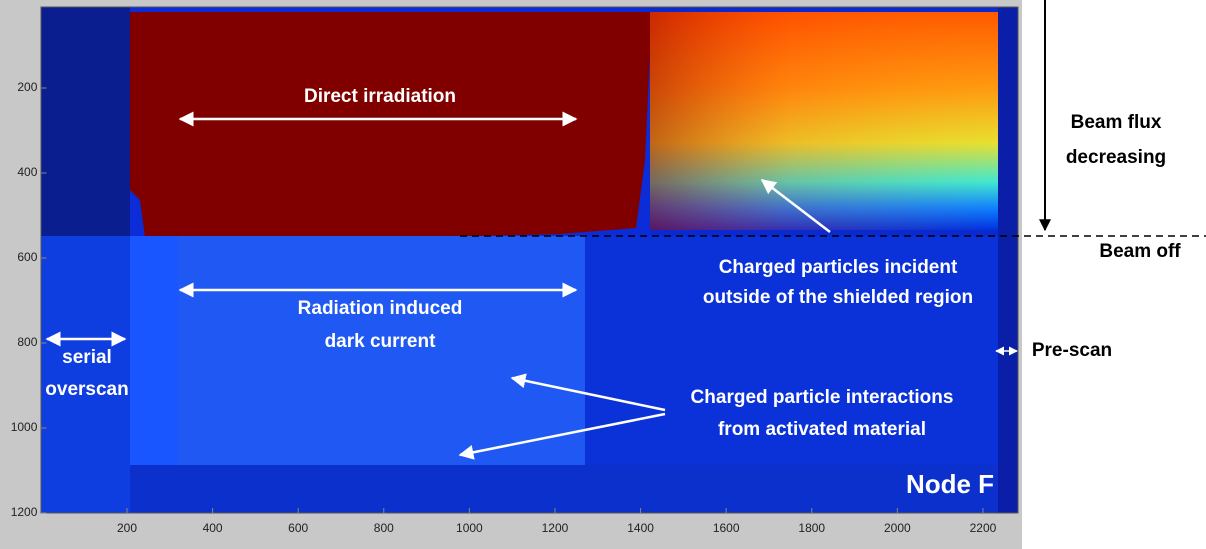  Describe the element at coordinates (27, 257) in the screenshot. I see `y-tick-label: 600` at that location.